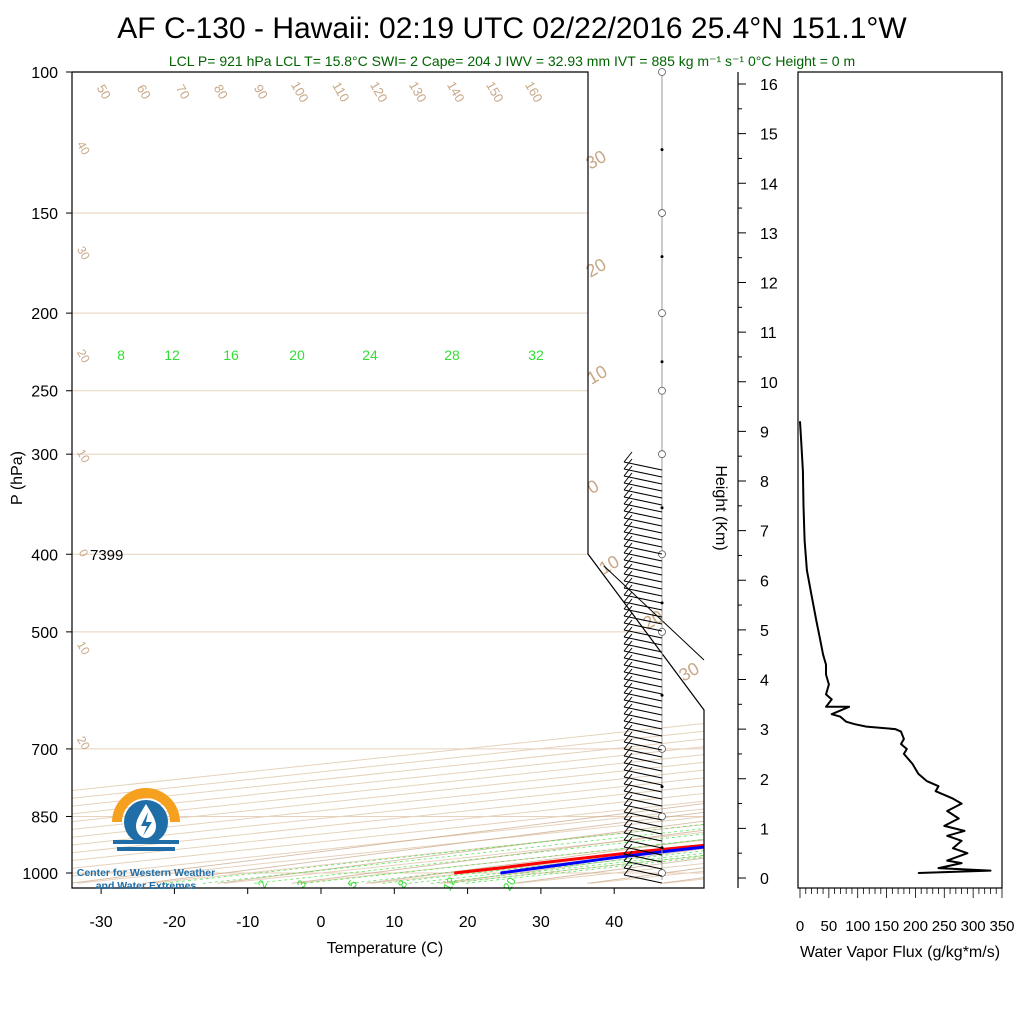 The width and height of the screenshot is (1024, 1024). What do you see at coordinates (688, 671) in the screenshot?
I see `isotherm-right-label-6: 30` at bounding box center [688, 671].